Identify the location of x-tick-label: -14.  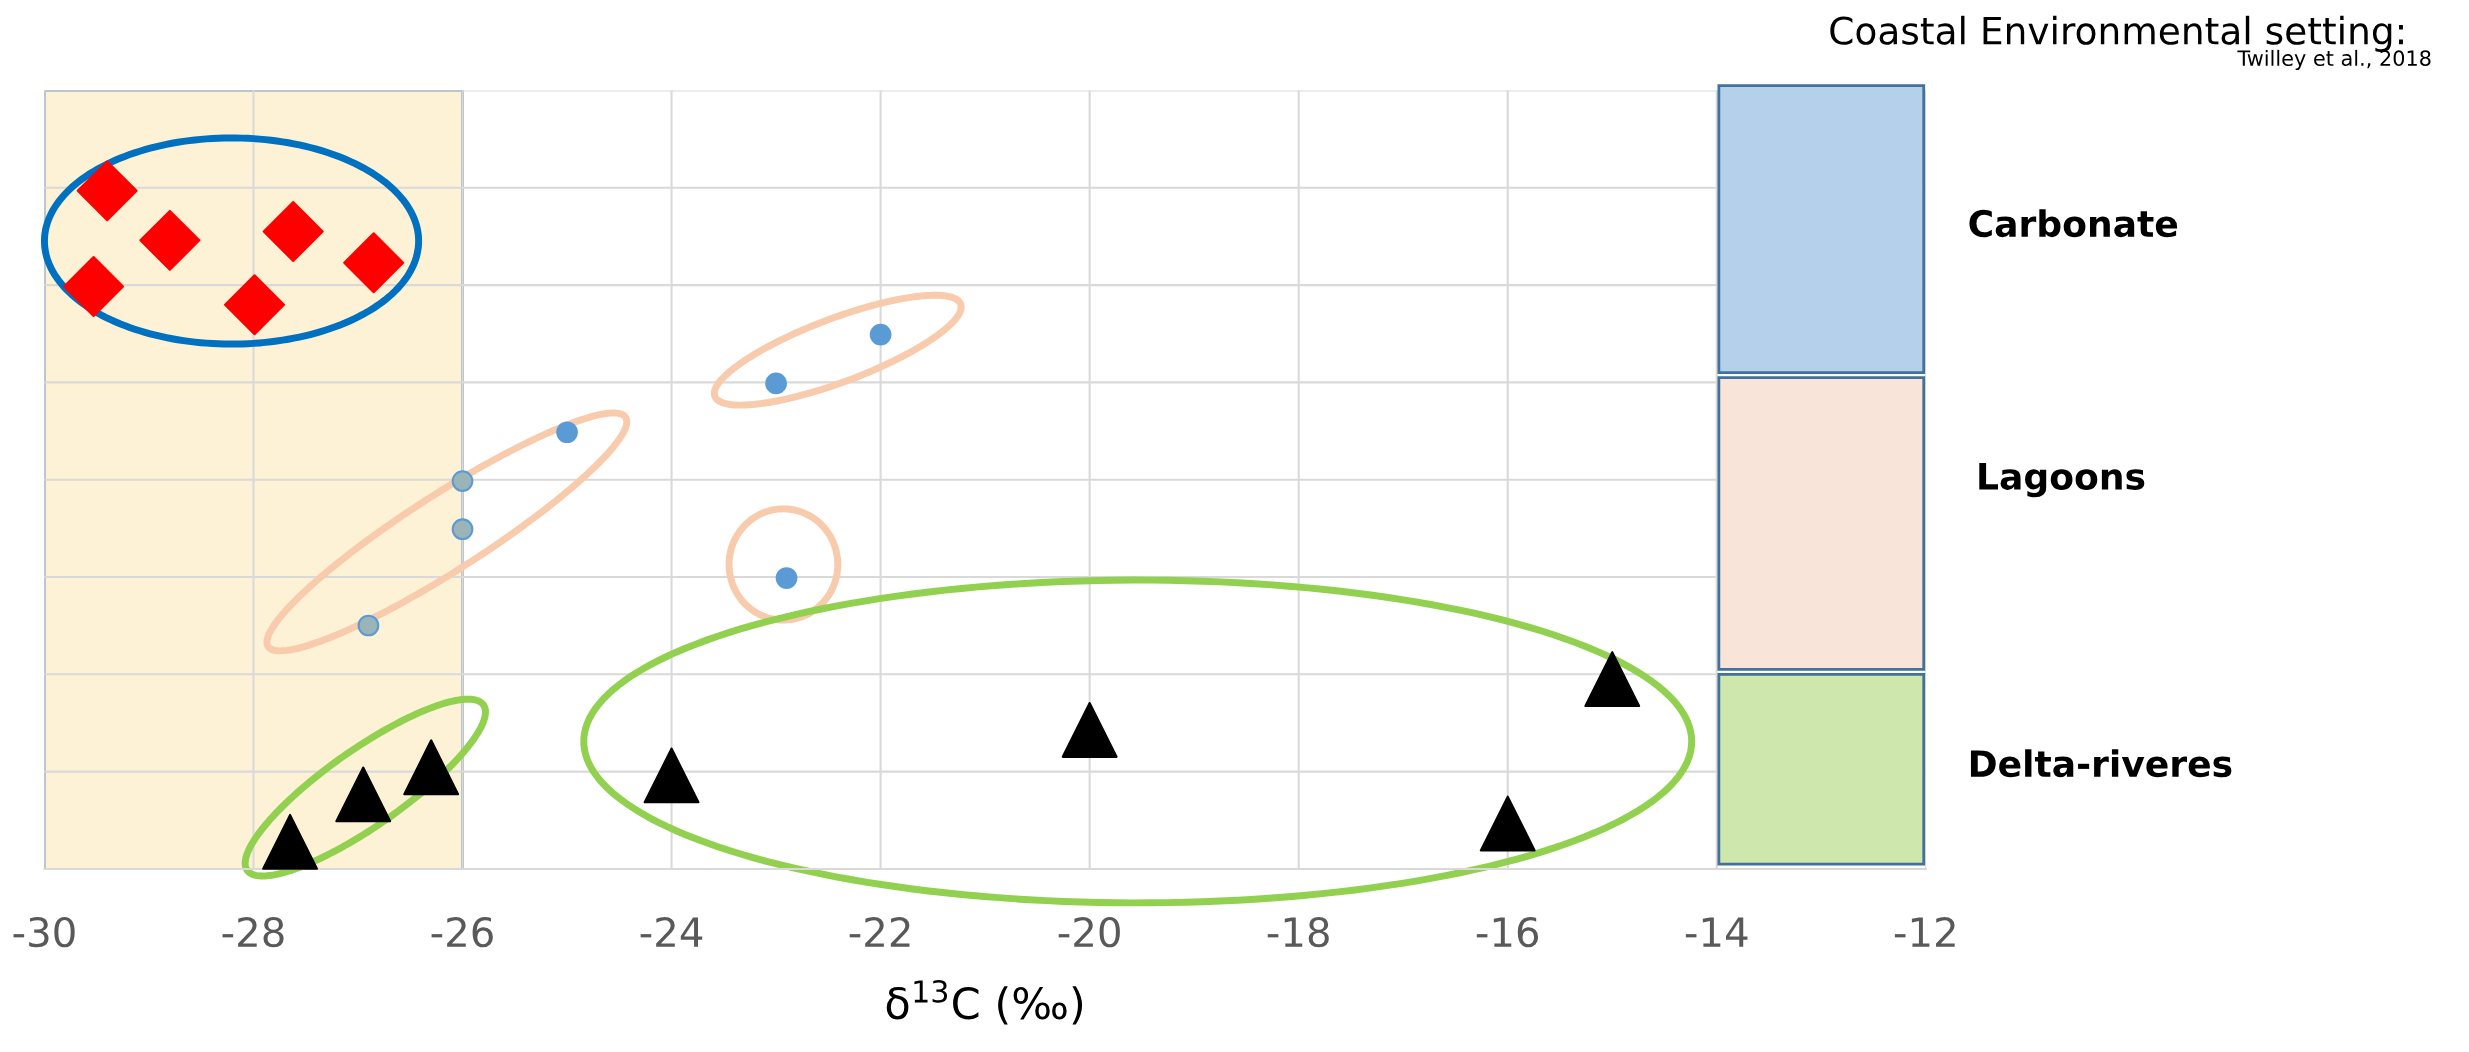
(1716, 932).